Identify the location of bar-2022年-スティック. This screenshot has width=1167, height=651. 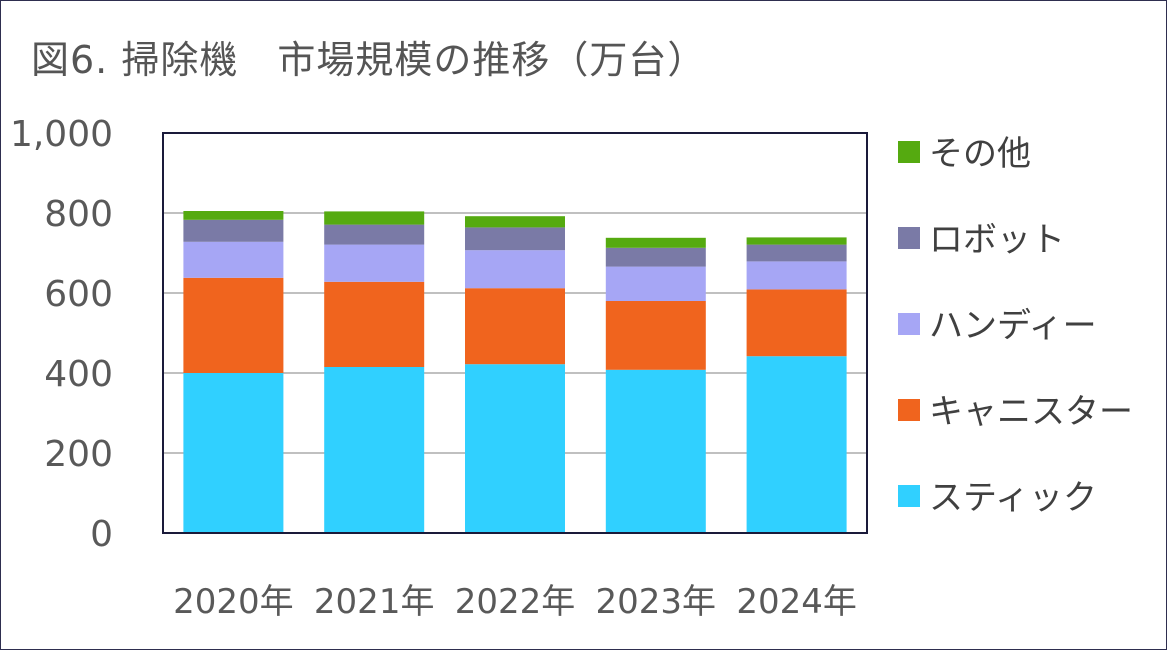
(515, 448).